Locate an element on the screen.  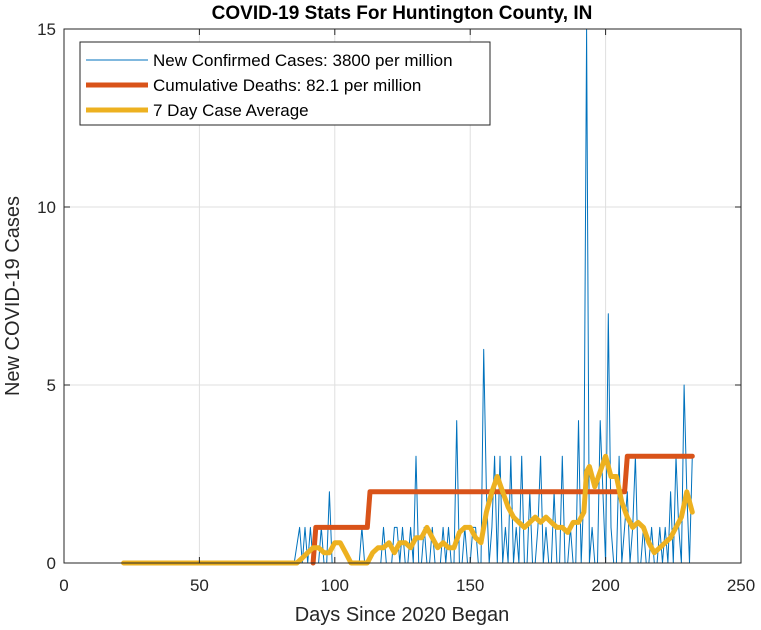
legend-label-cumulative-deaths: Cumulative Deaths: 82.1 per million is located at coordinates (287, 85).